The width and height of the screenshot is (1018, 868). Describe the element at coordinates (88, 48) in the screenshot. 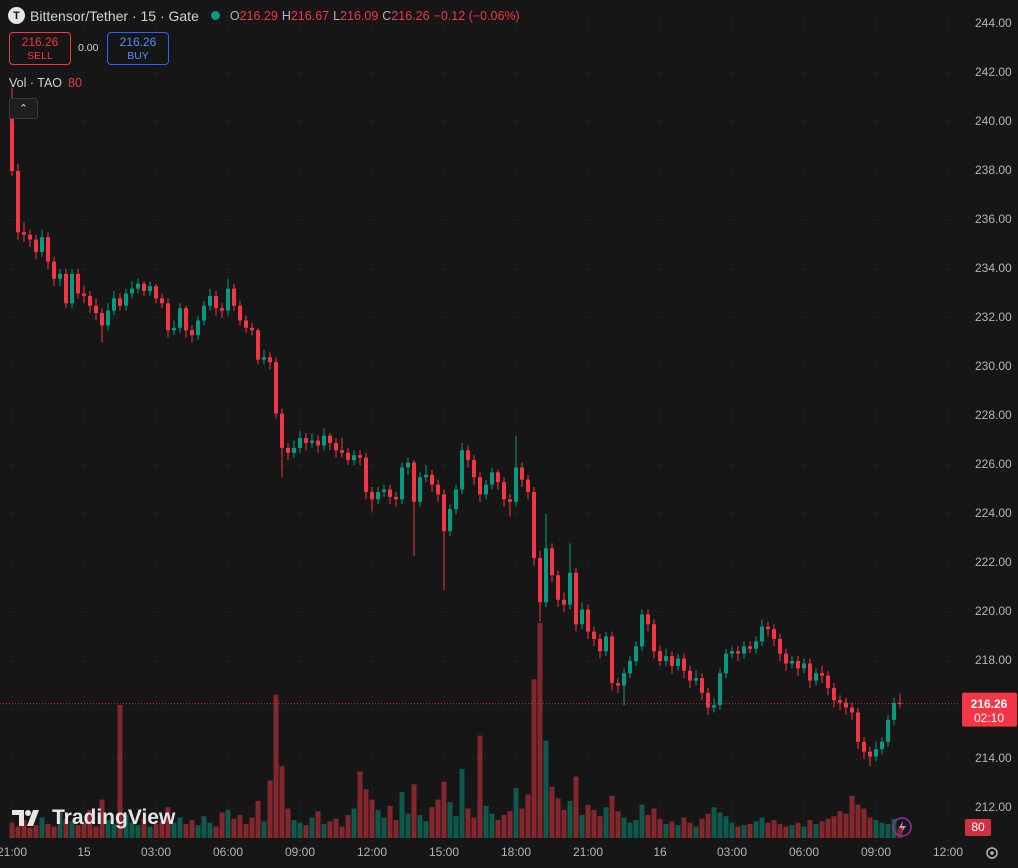

I see `spread: 0.00` at that location.